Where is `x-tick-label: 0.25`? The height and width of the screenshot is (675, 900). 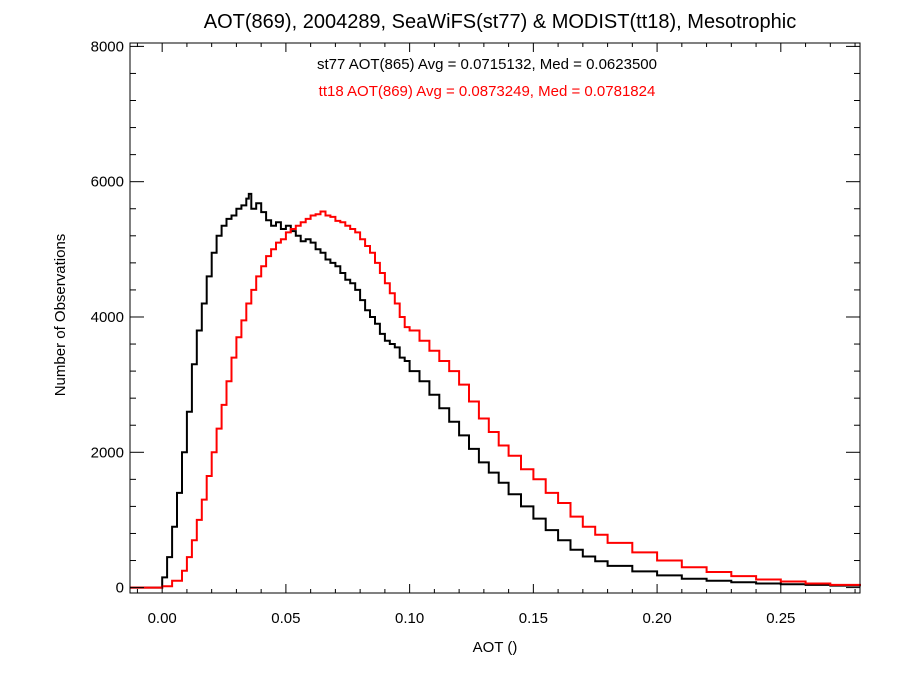
x-tick-label: 0.25 is located at coordinates (780, 618).